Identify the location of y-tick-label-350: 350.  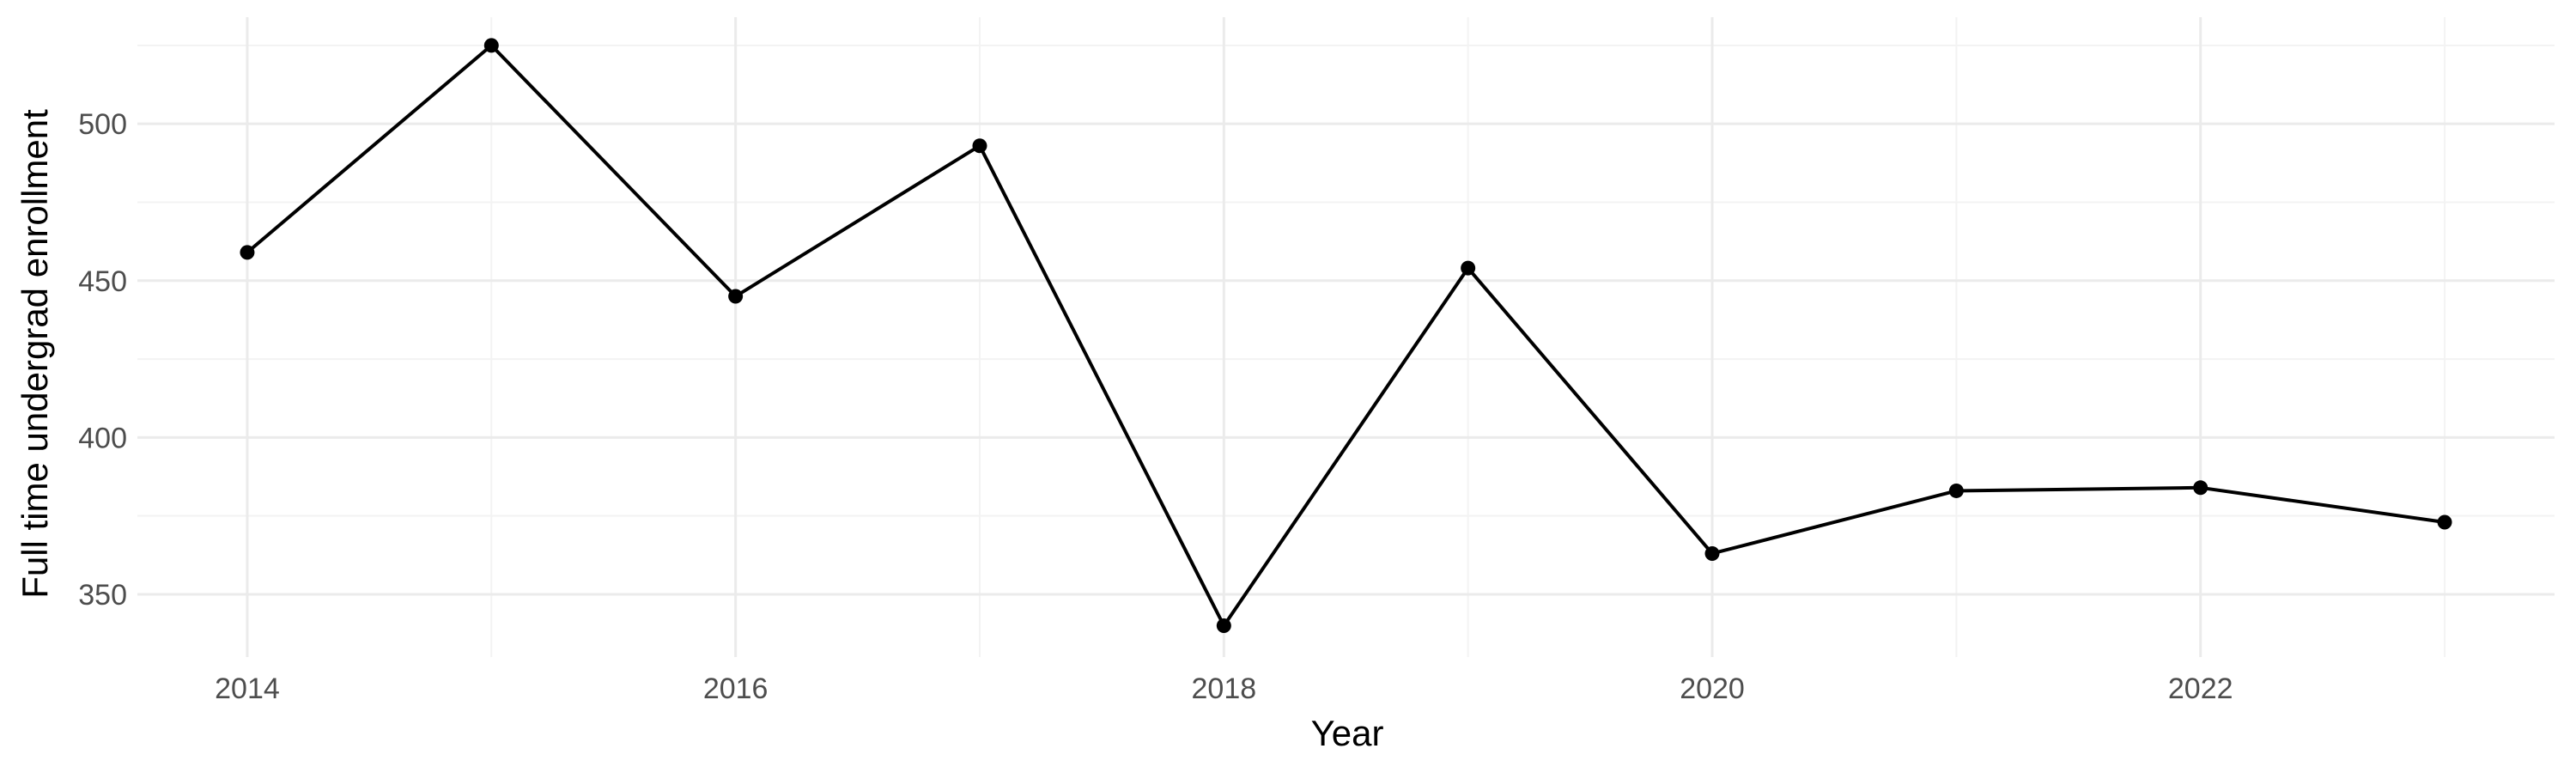
(102, 595).